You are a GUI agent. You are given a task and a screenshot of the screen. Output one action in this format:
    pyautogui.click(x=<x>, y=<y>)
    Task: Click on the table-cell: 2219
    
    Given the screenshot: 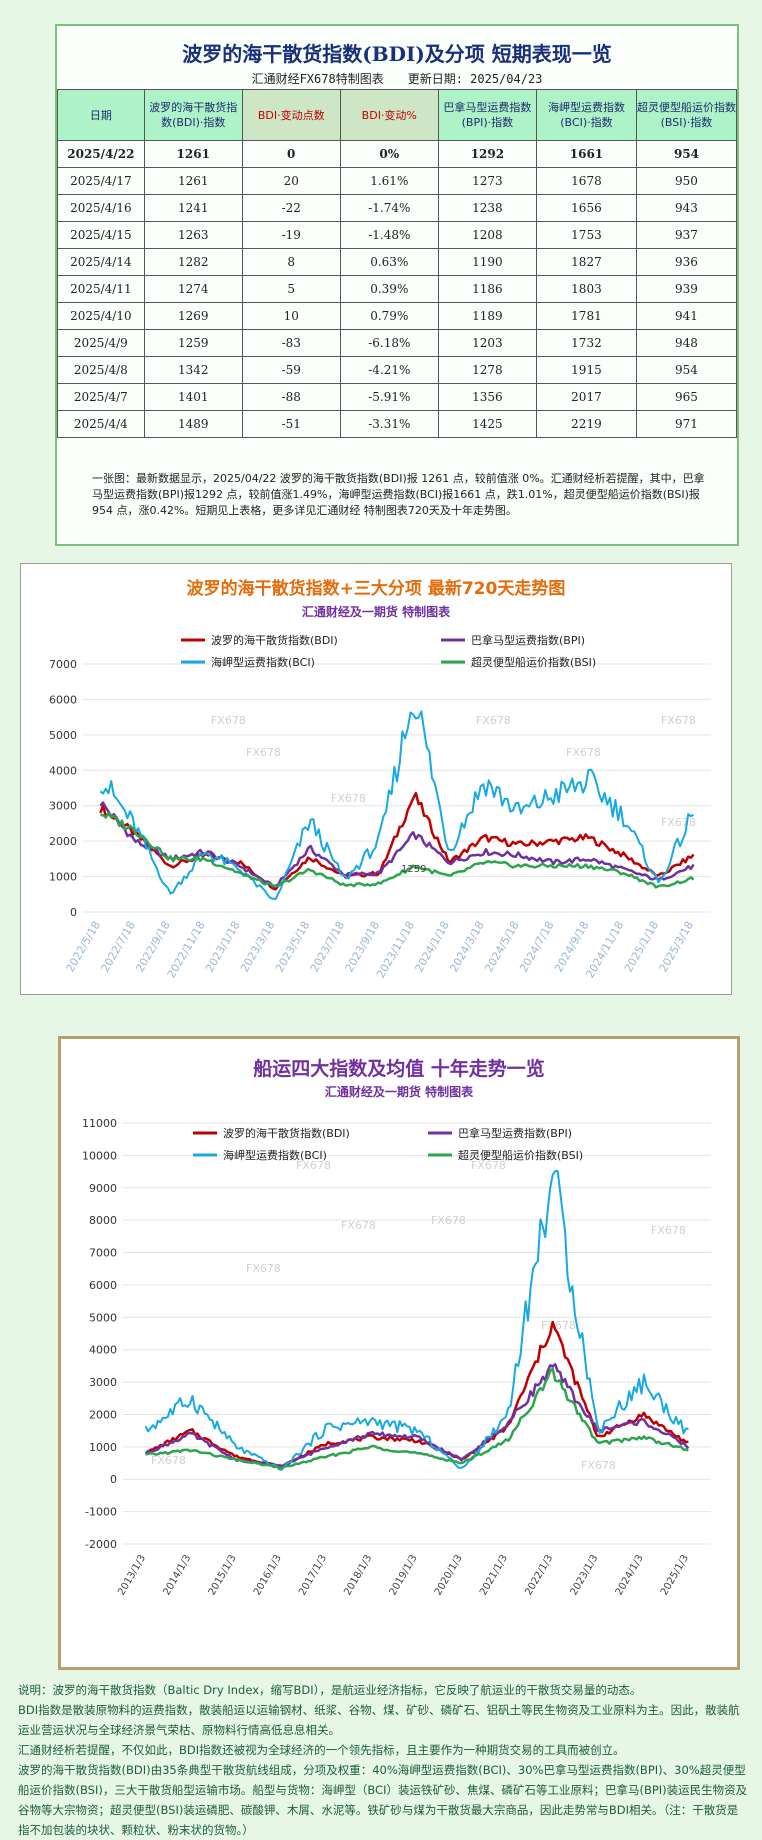 What is the action you would take?
    pyautogui.click(x=586, y=424)
    